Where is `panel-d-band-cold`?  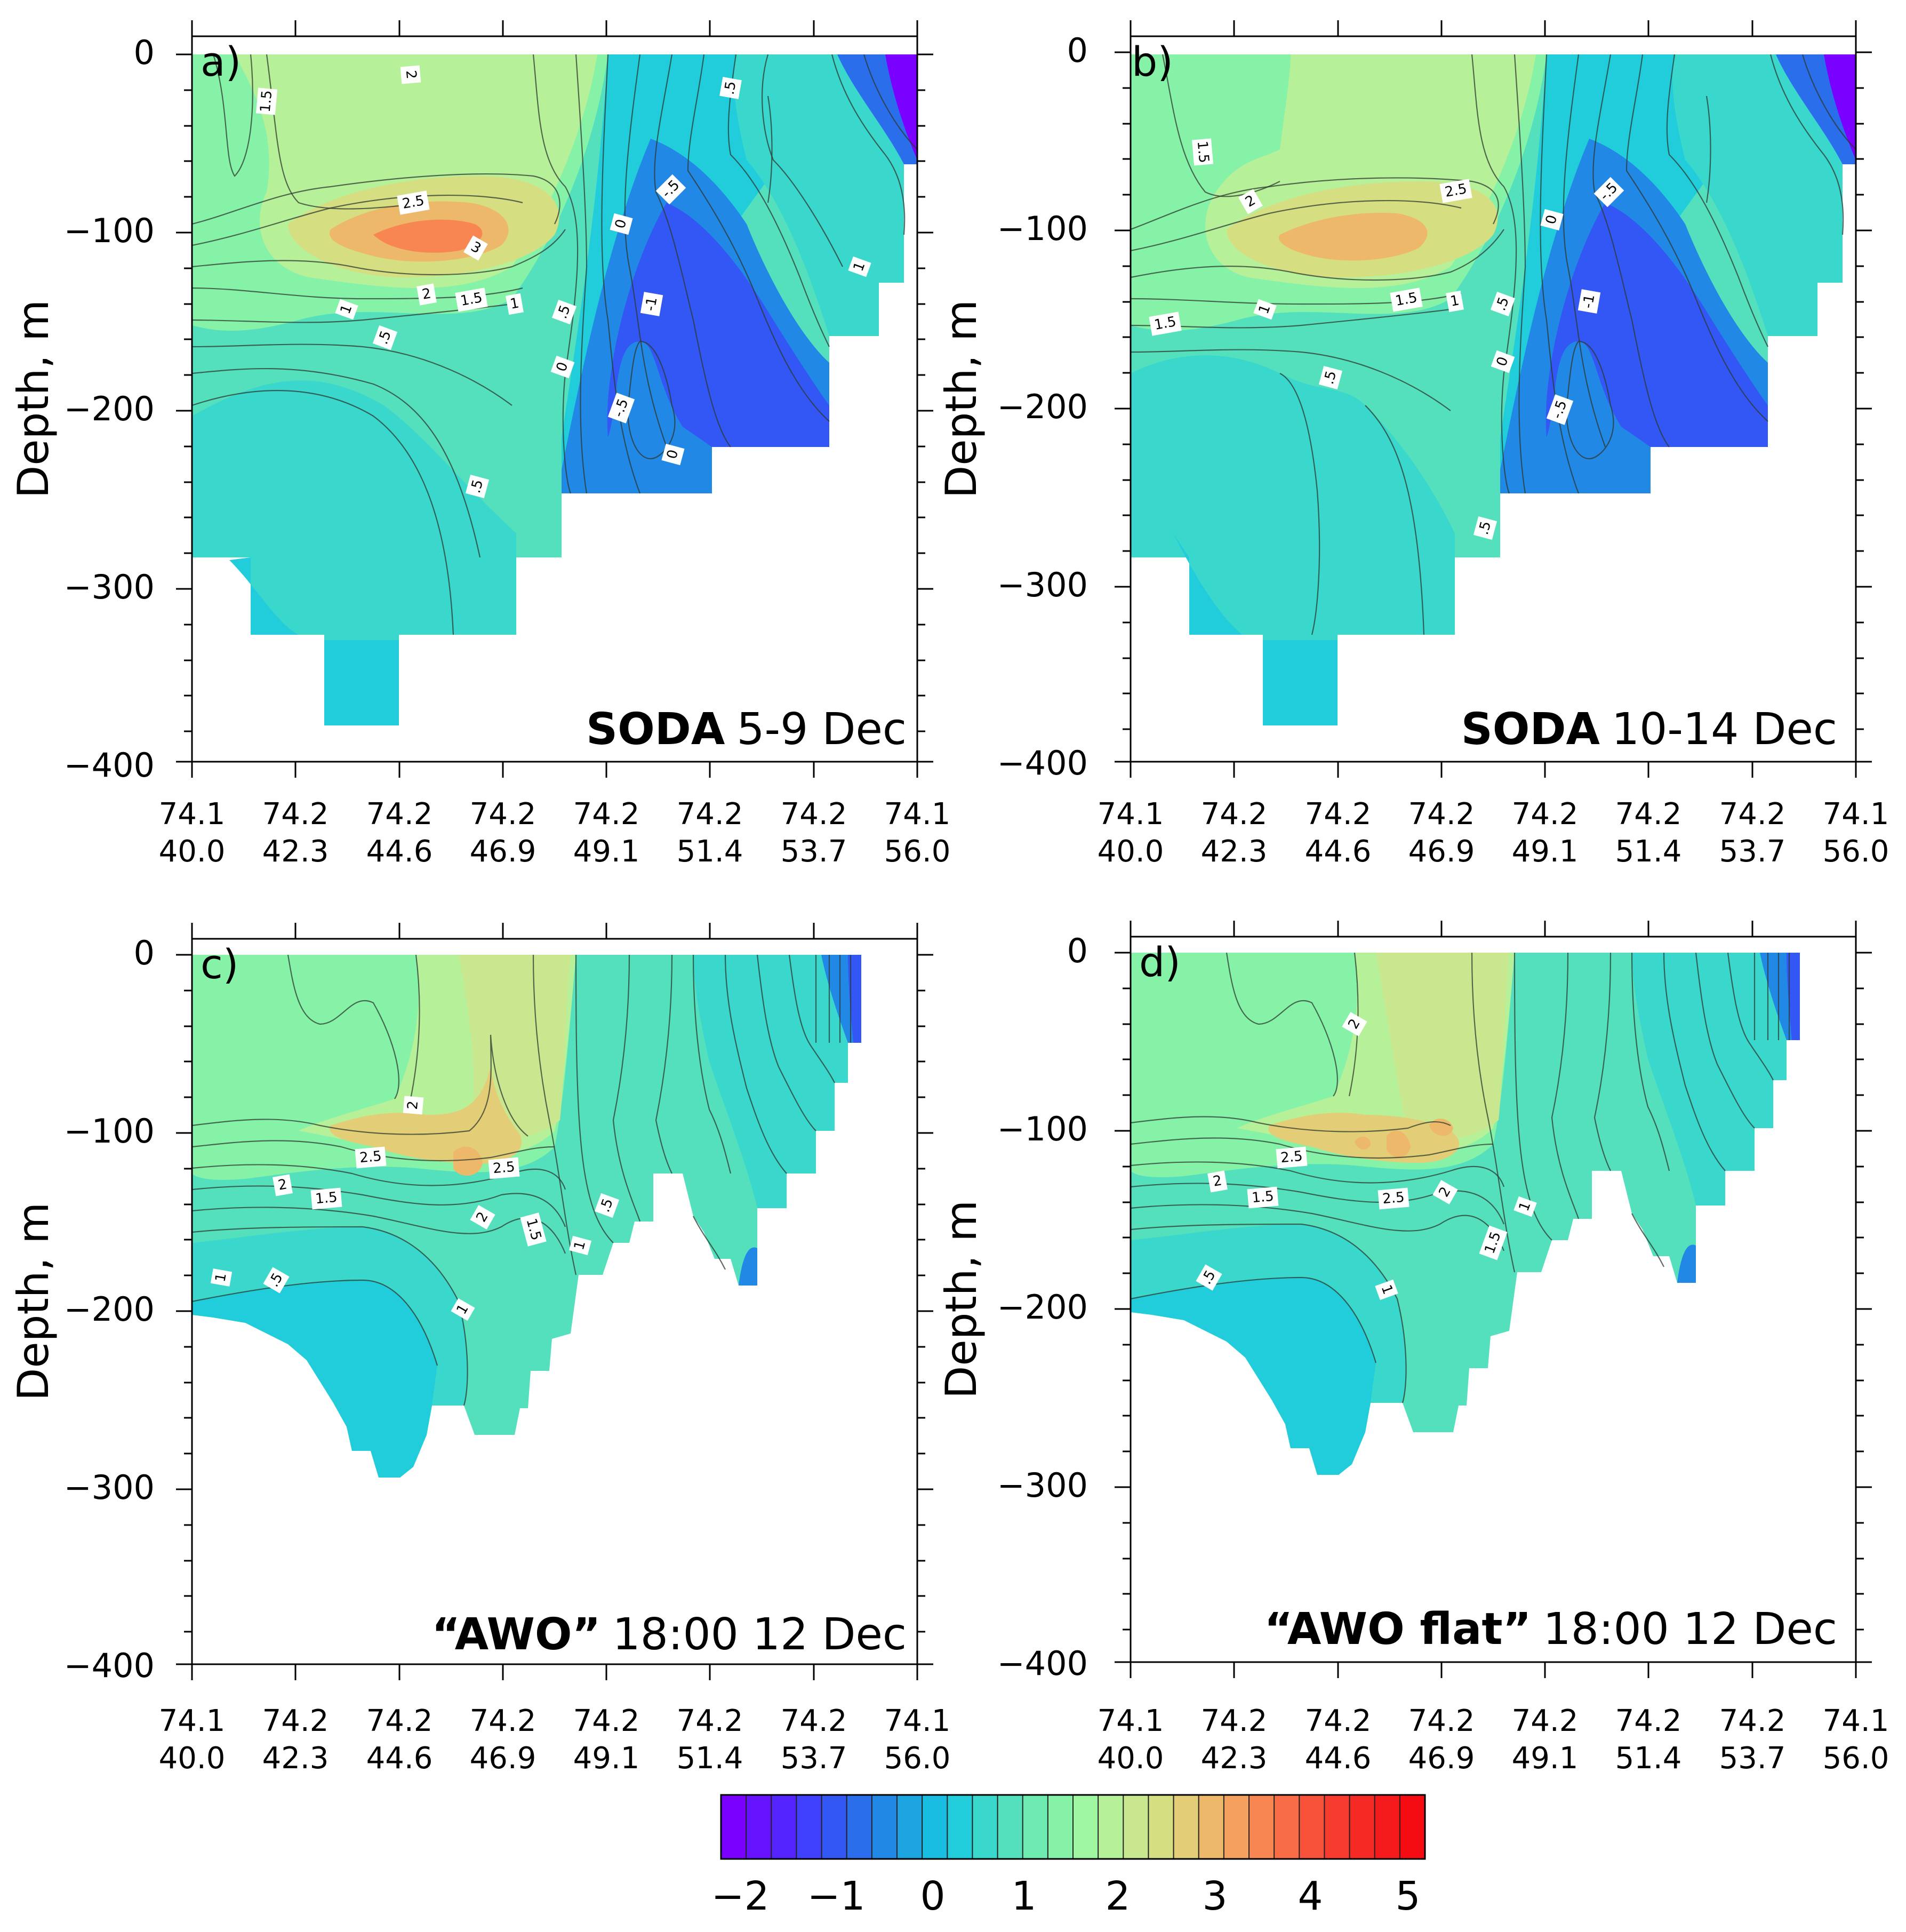 panel-d-band-cold is located at coordinates (1716, 1079).